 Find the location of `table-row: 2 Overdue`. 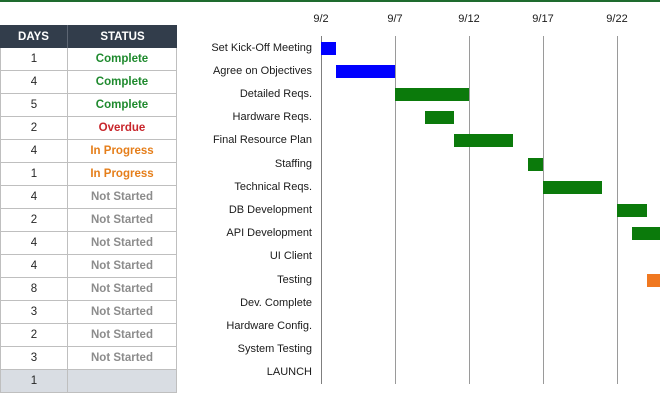

table-row: 2 Overdue is located at coordinates (88, 128).